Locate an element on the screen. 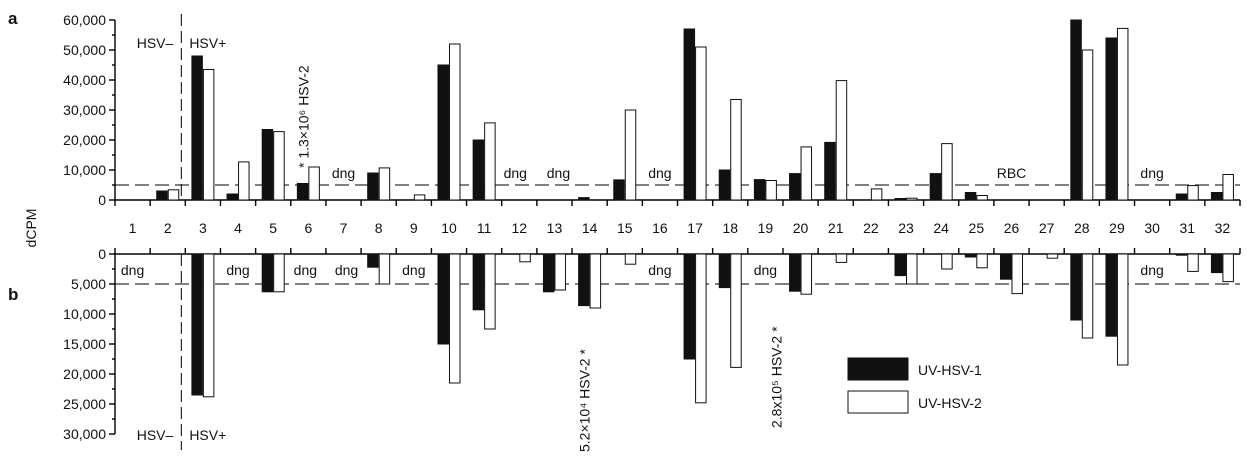 Image resolution: width=1248 pixels, height=456 pixels. y-tick-label-b: 30,000 is located at coordinates (84, 434).